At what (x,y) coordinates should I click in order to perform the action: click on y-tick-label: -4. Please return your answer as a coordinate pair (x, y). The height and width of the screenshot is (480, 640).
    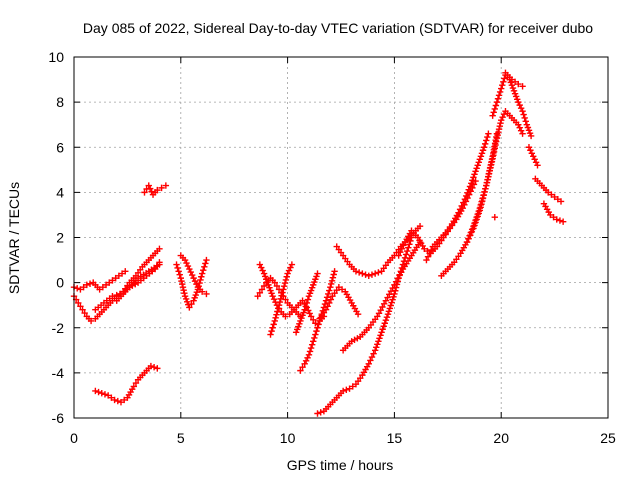
    Looking at the image, I should click on (58, 373).